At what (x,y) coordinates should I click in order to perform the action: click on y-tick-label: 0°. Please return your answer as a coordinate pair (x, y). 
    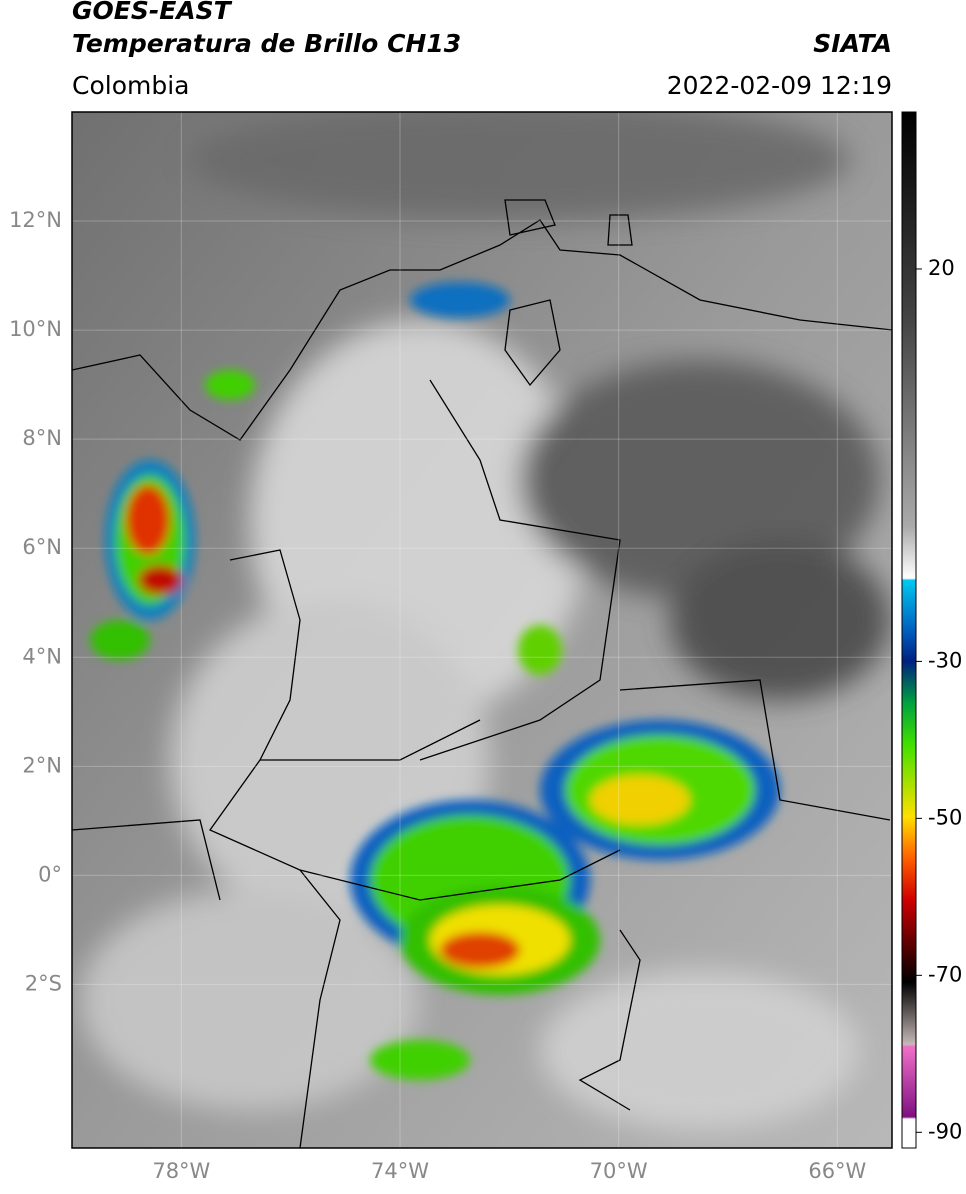
    Looking at the image, I should click on (50, 874).